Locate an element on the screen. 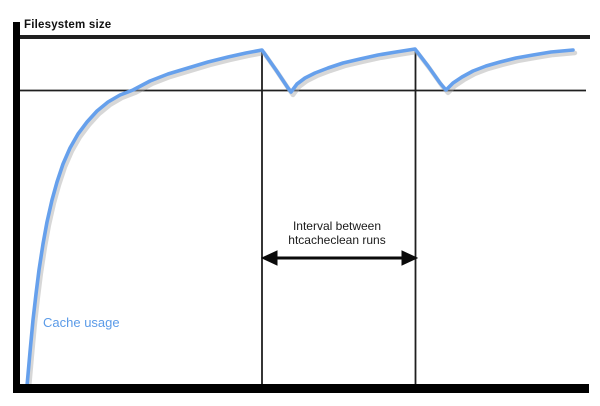  interval-arrow is located at coordinates (339, 258).